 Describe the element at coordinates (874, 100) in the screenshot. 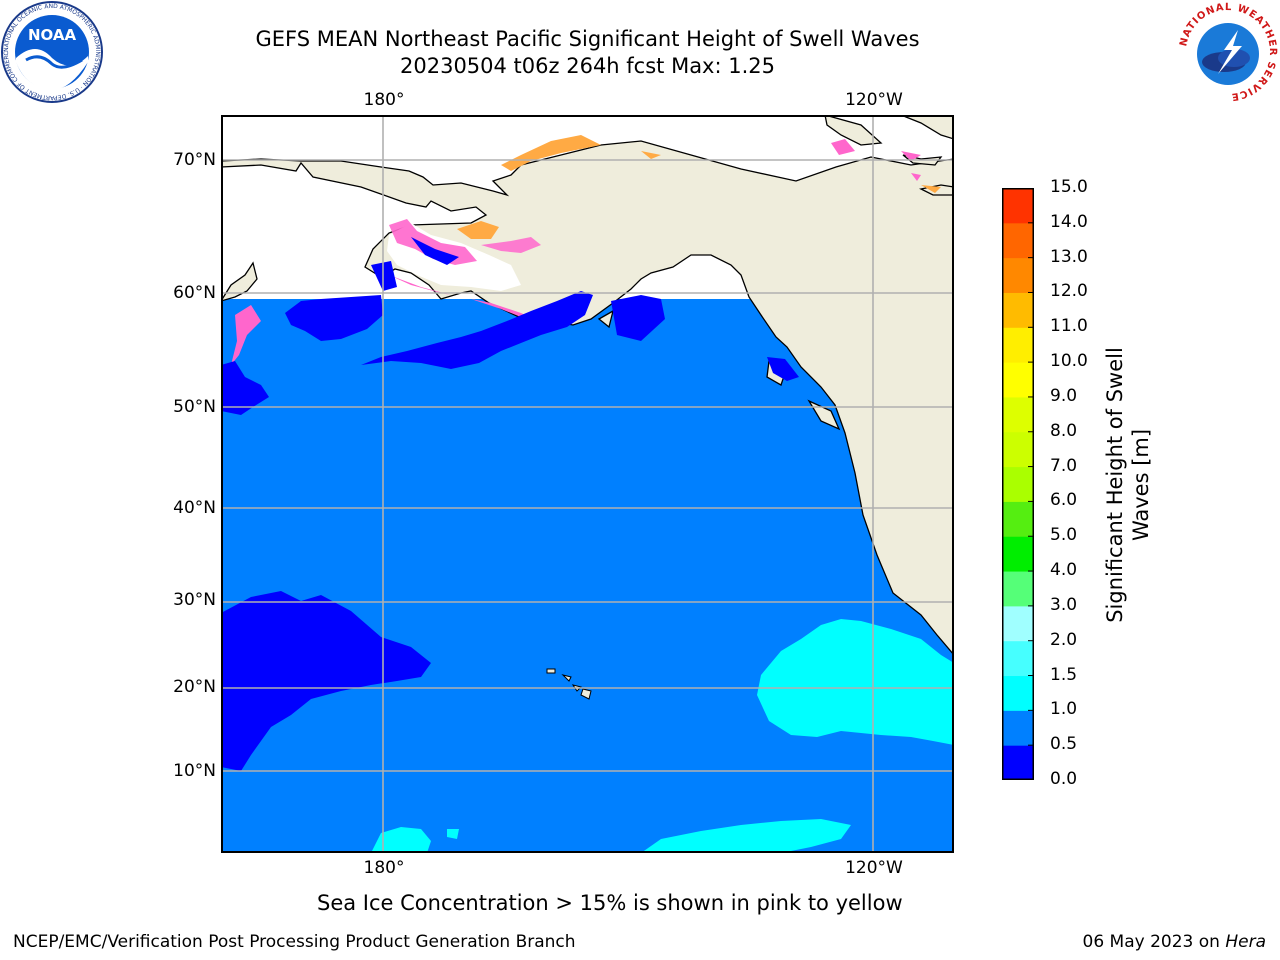

I see `lon-label-top-120w: 120°W` at that location.